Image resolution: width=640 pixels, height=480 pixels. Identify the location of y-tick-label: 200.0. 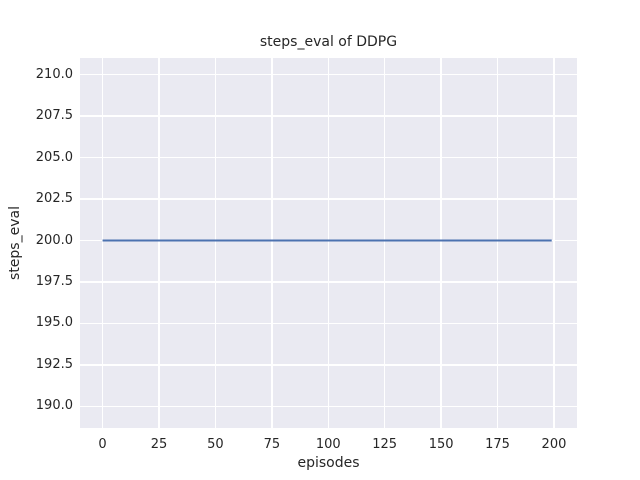
(54, 240).